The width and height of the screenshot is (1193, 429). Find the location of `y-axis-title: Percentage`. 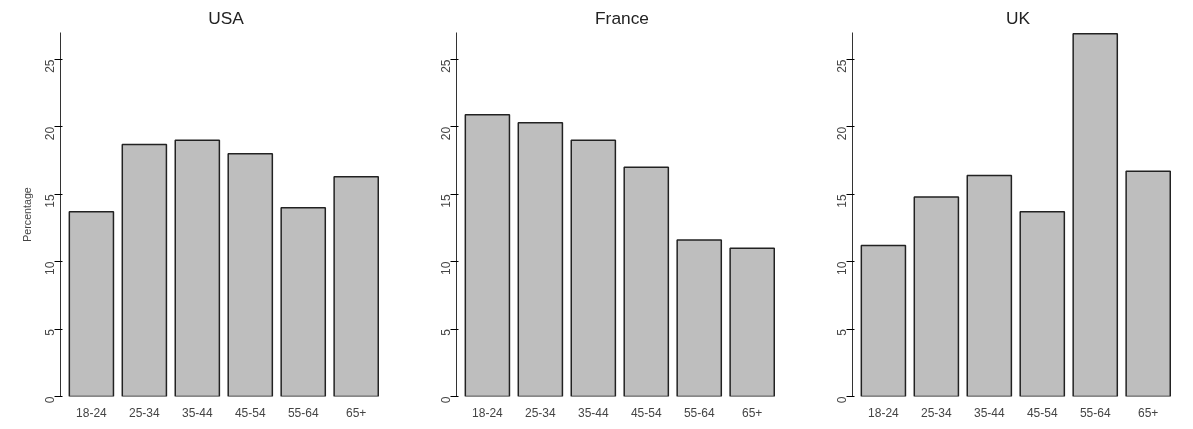

y-axis-title: Percentage is located at coordinates (26, 214).